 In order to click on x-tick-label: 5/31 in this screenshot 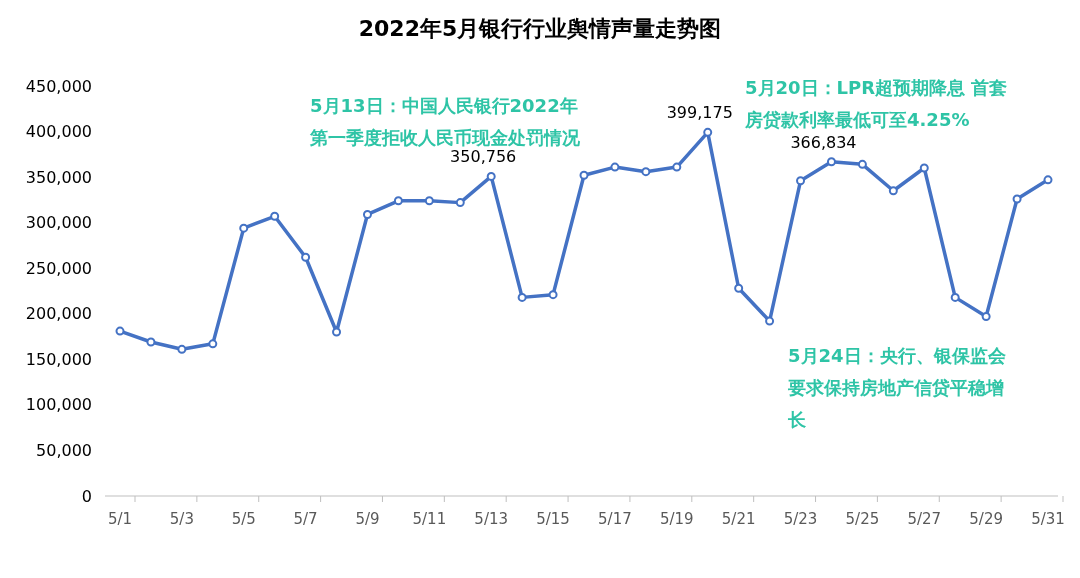, I will do `click(1048, 519)`.